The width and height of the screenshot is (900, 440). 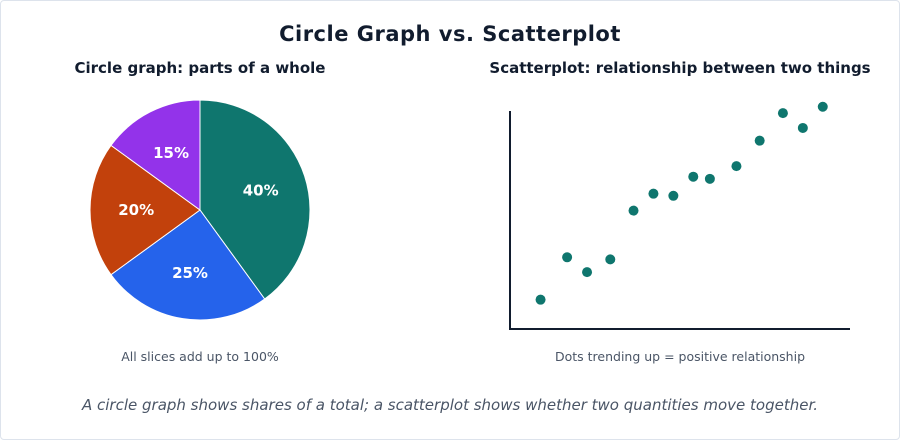 What do you see at coordinates (450, 34) in the screenshot?
I see `figure-title: Circle Graph vs. Scatterplot` at bounding box center [450, 34].